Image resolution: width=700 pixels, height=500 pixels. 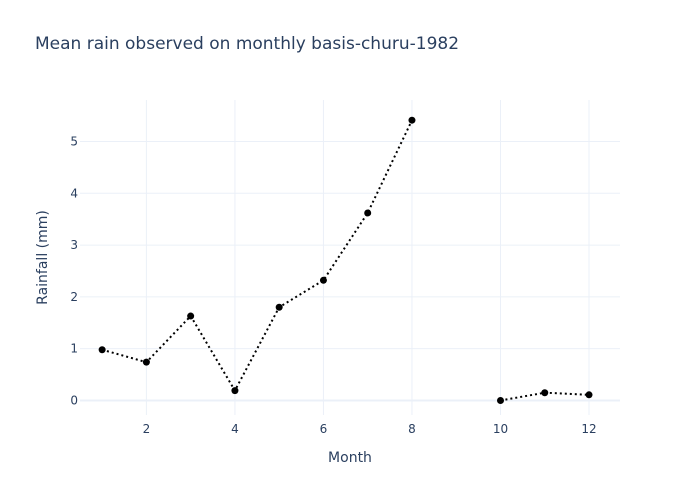 I want to click on x-tick-label: 2, so click(x=147, y=429).